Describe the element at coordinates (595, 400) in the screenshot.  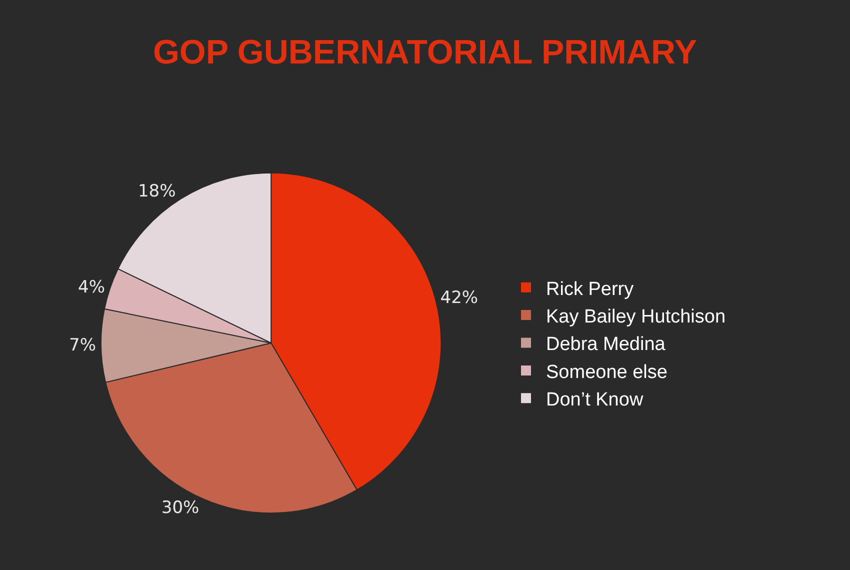
I see `legend-label: Don’t Know` at that location.